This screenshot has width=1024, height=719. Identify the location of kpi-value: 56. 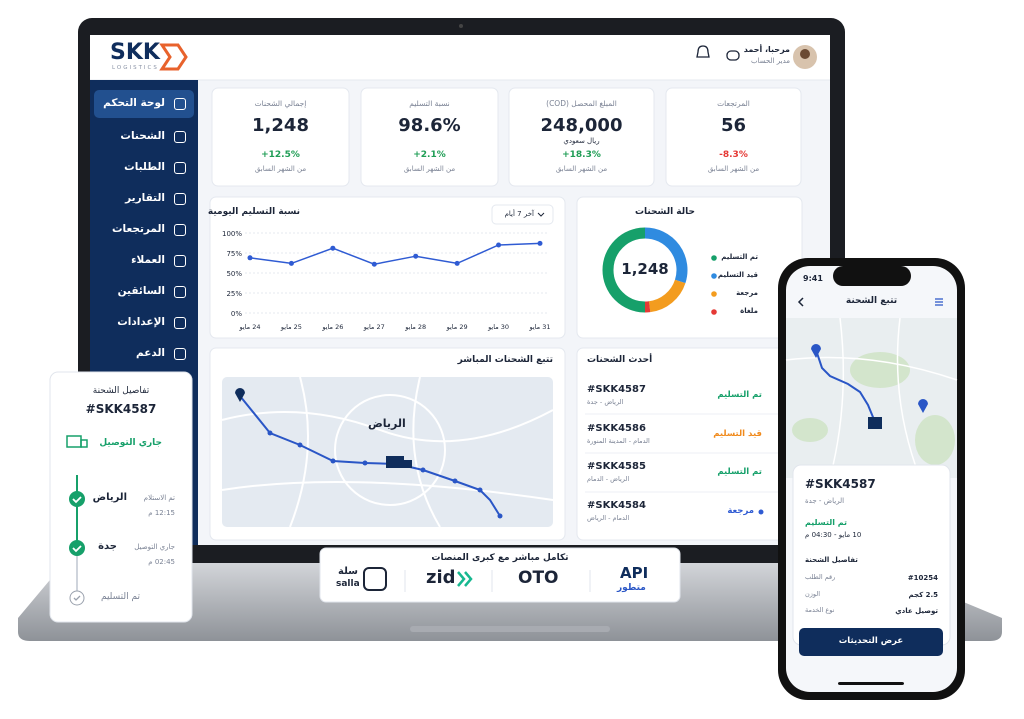
(733, 125).